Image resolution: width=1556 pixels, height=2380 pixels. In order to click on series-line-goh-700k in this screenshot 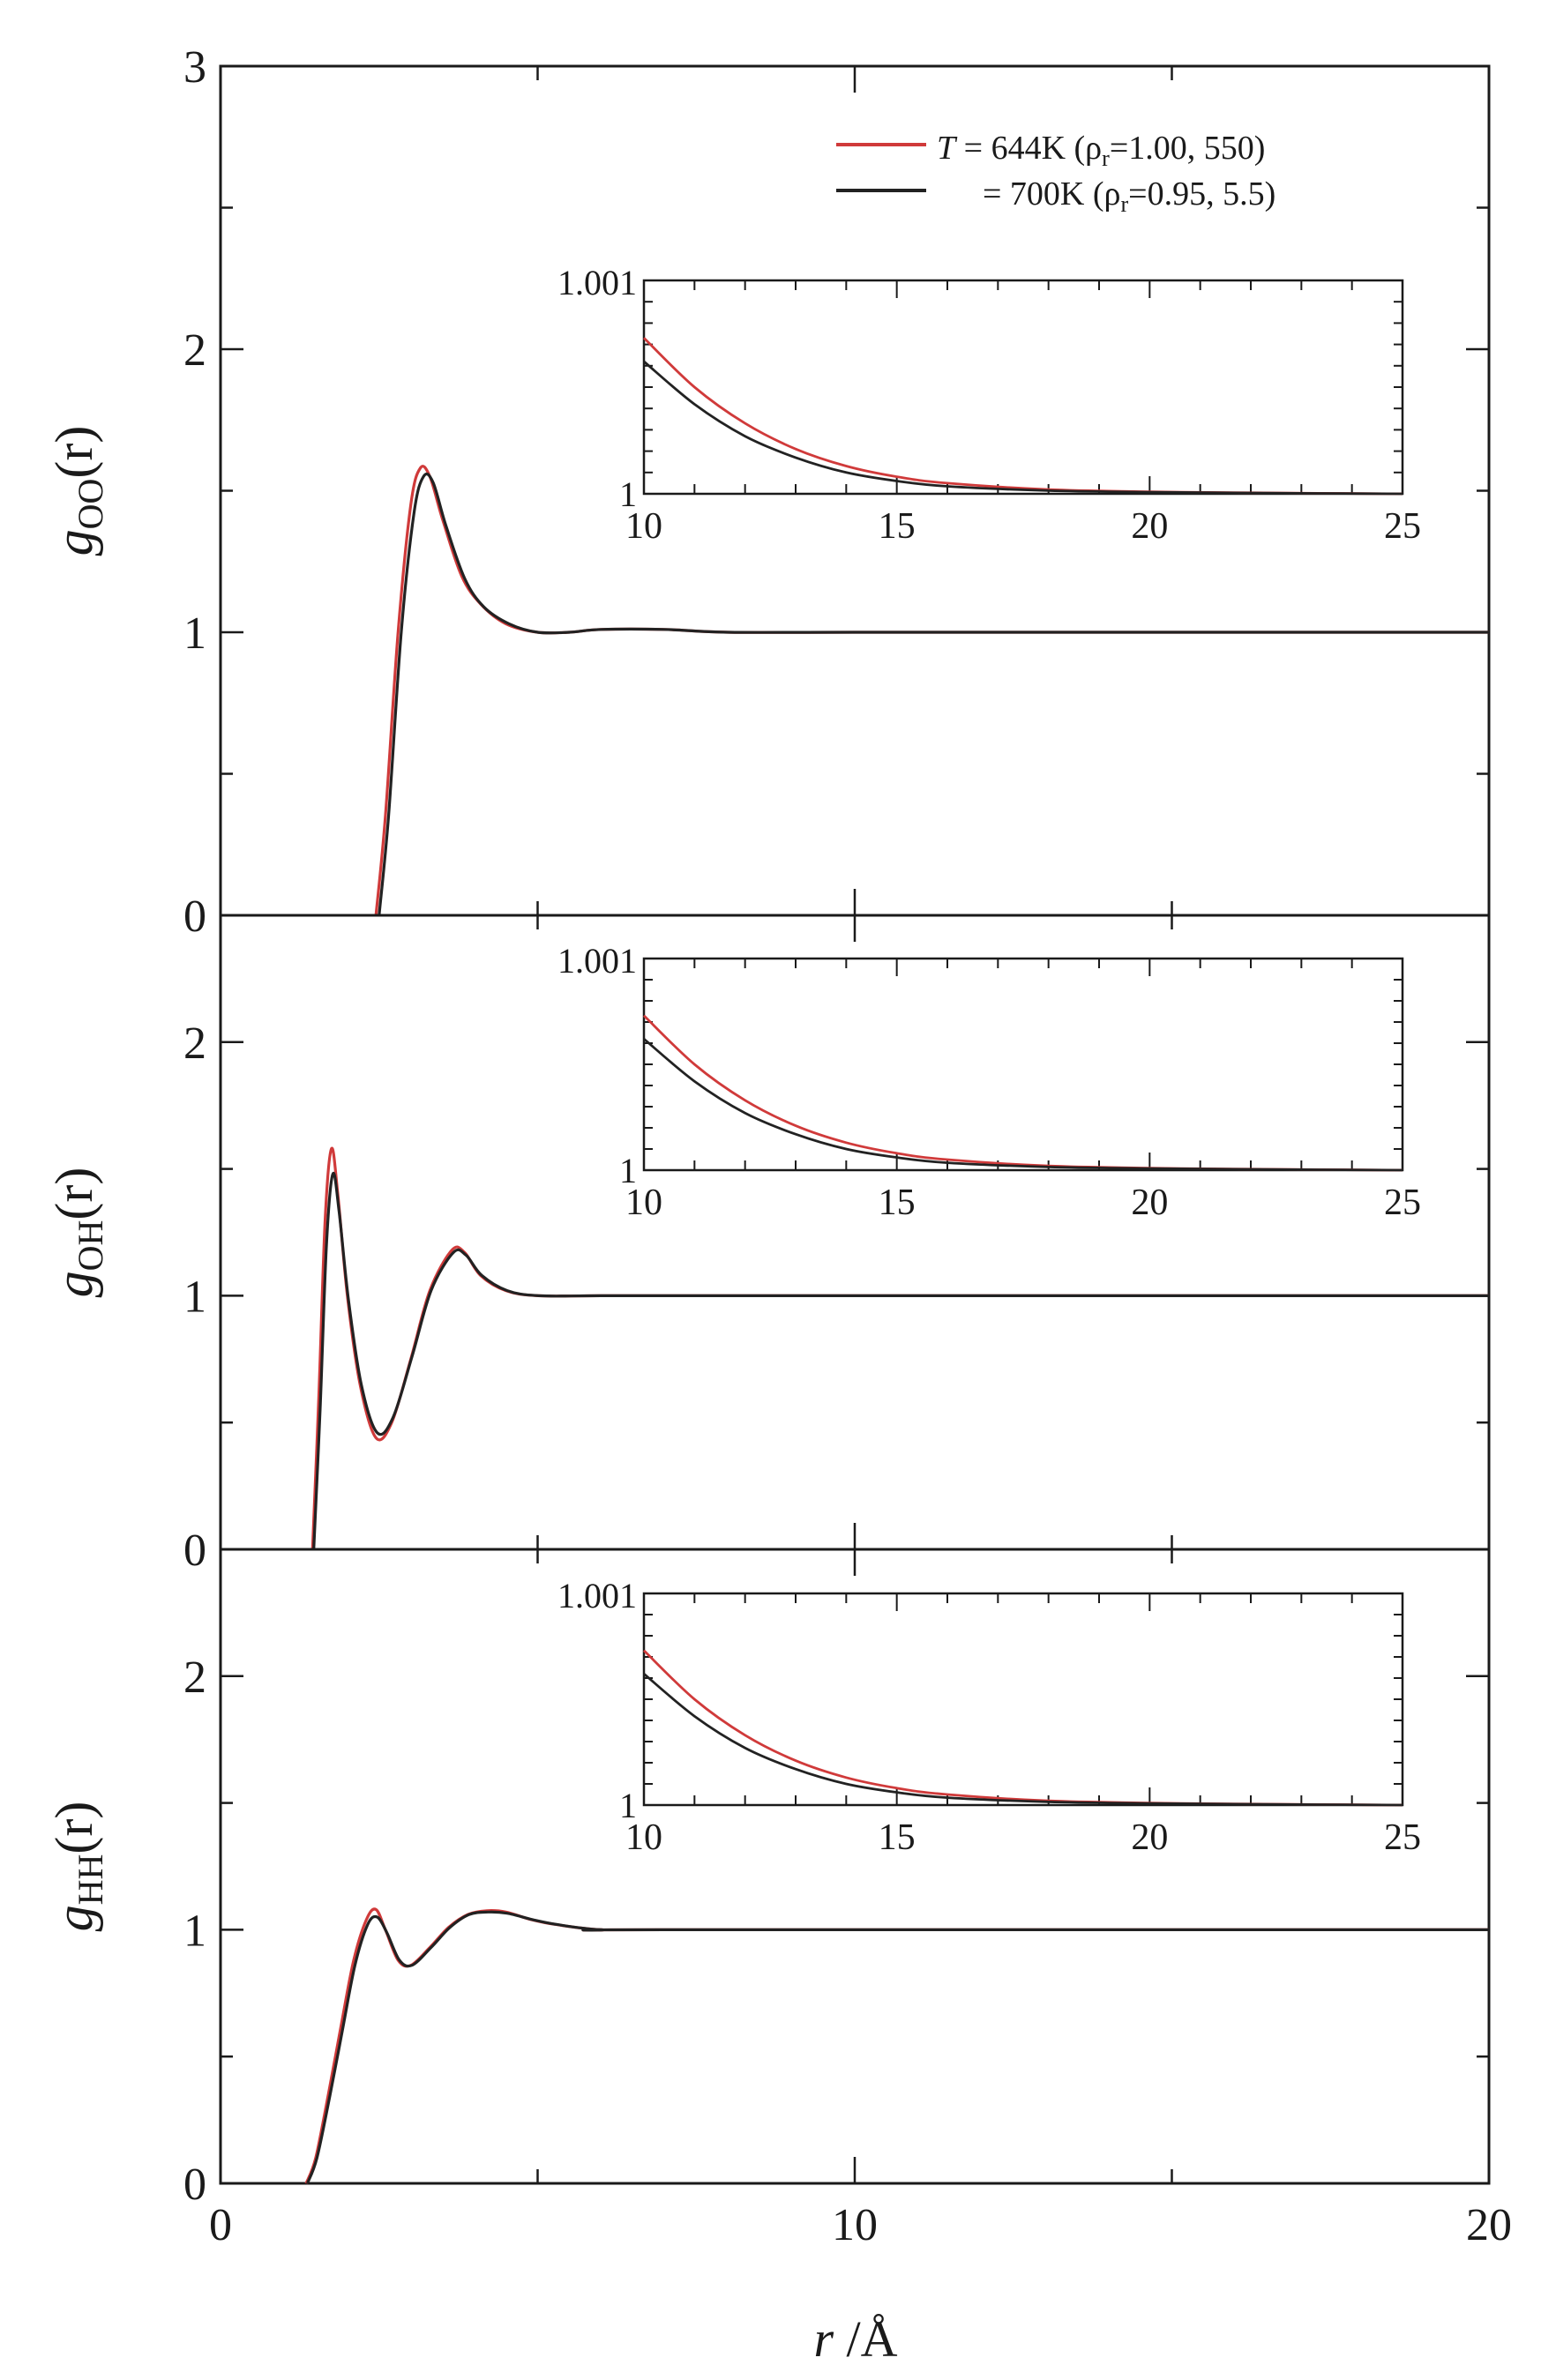, I will do `click(900, 1360)`.